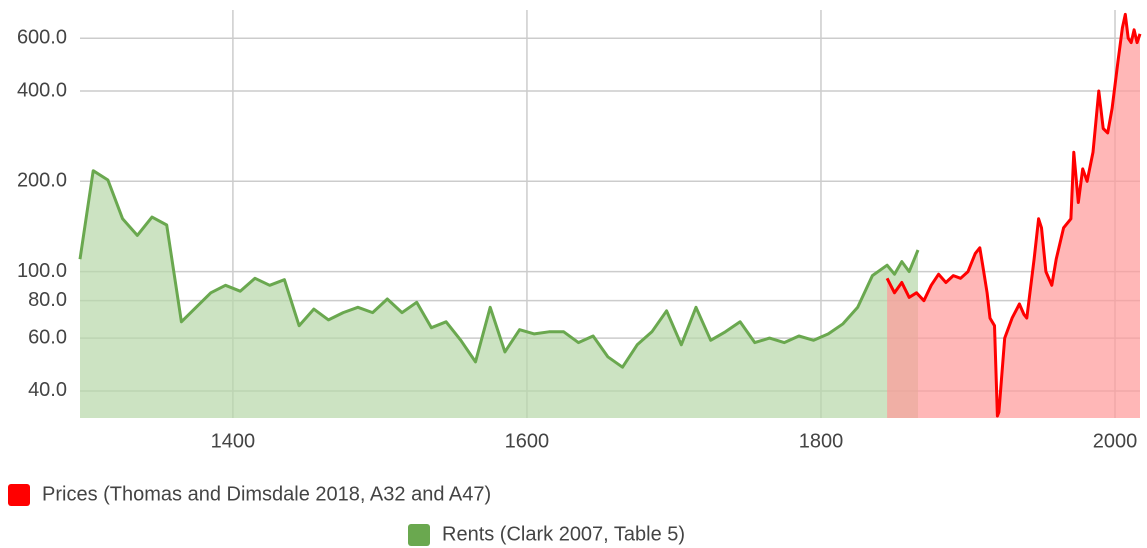 The height and width of the screenshot is (548, 1147). What do you see at coordinates (42, 271) in the screenshot?
I see `y-tick-label: 100.0` at bounding box center [42, 271].